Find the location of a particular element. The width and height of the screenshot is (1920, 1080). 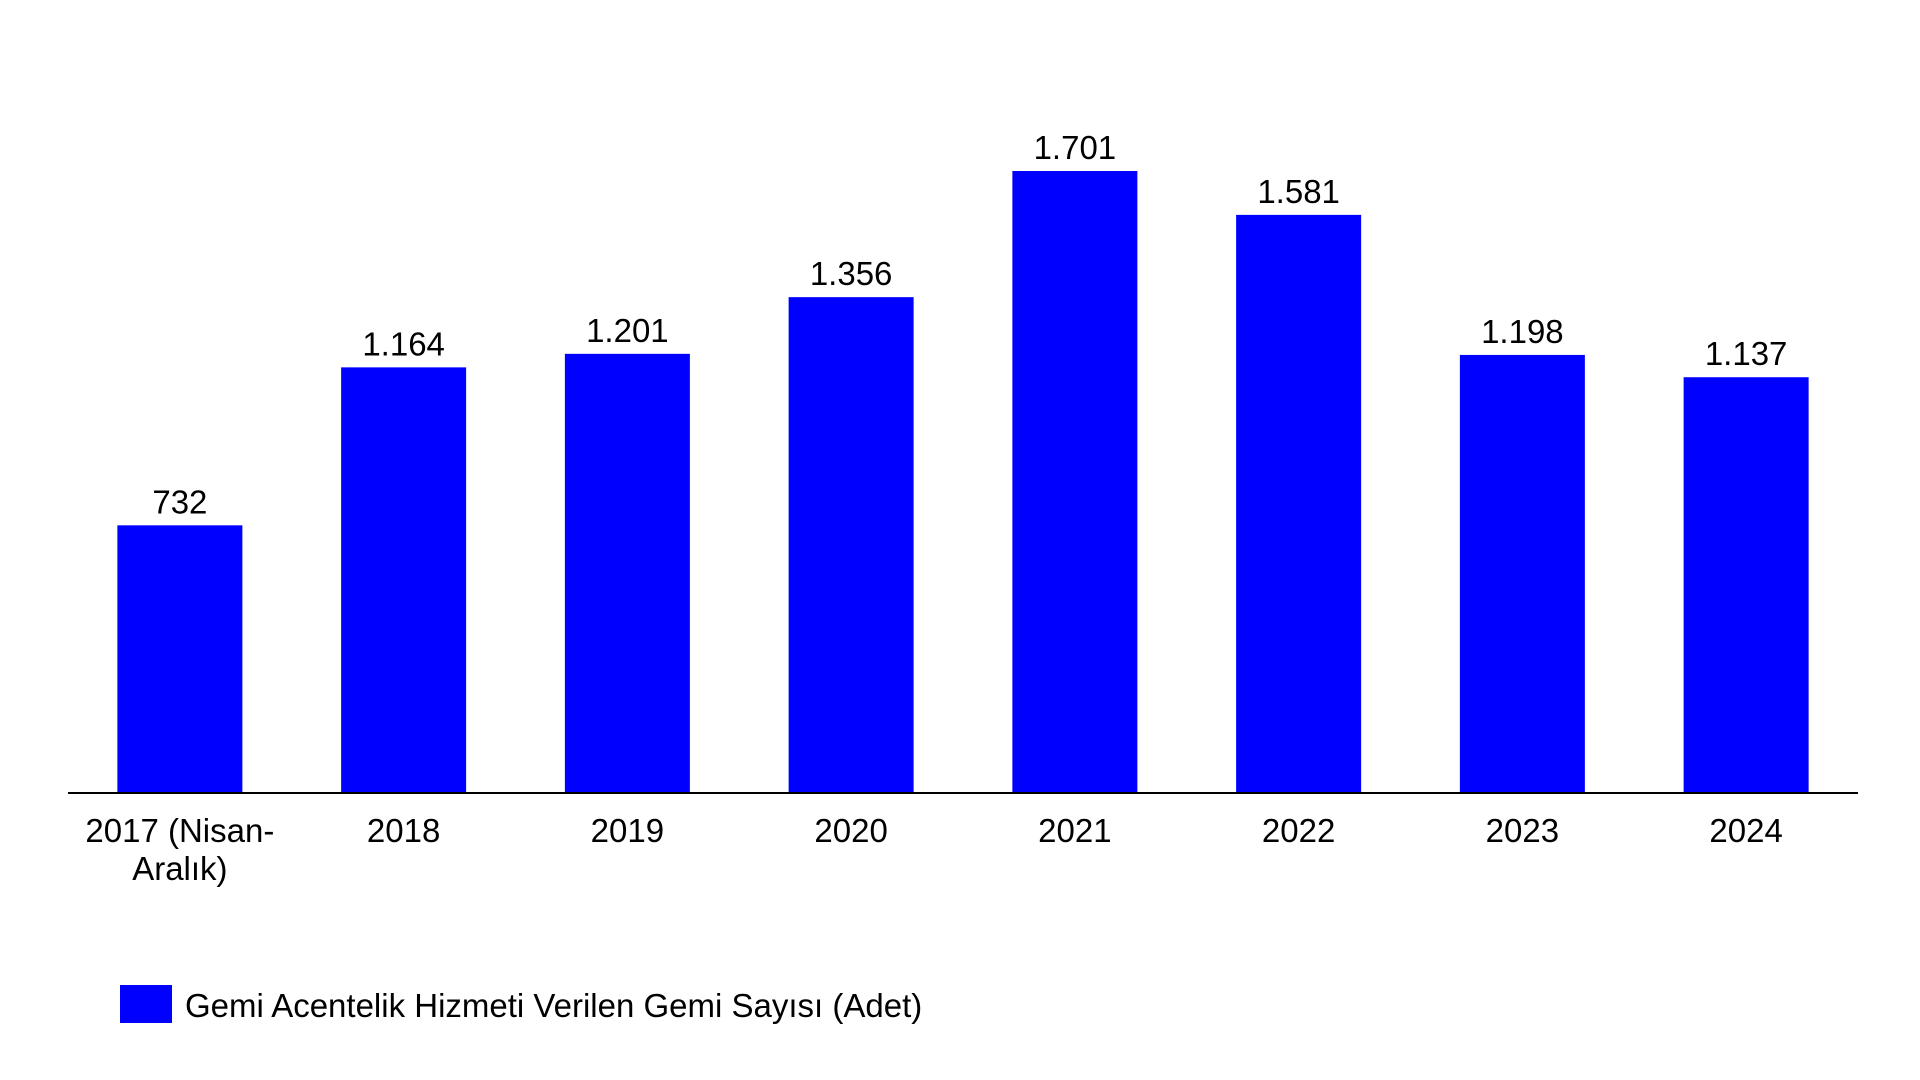

category-label: 2023 is located at coordinates (1522, 830).